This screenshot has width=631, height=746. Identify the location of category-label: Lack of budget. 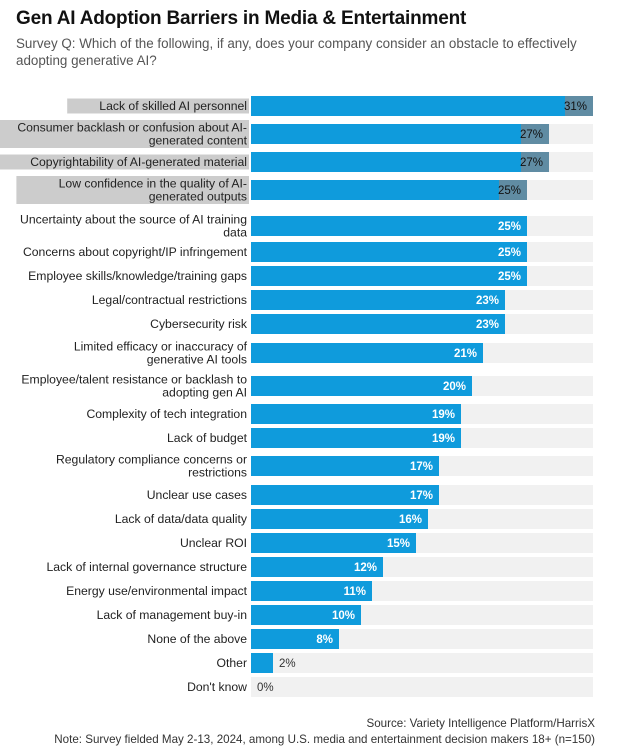
(207, 438).